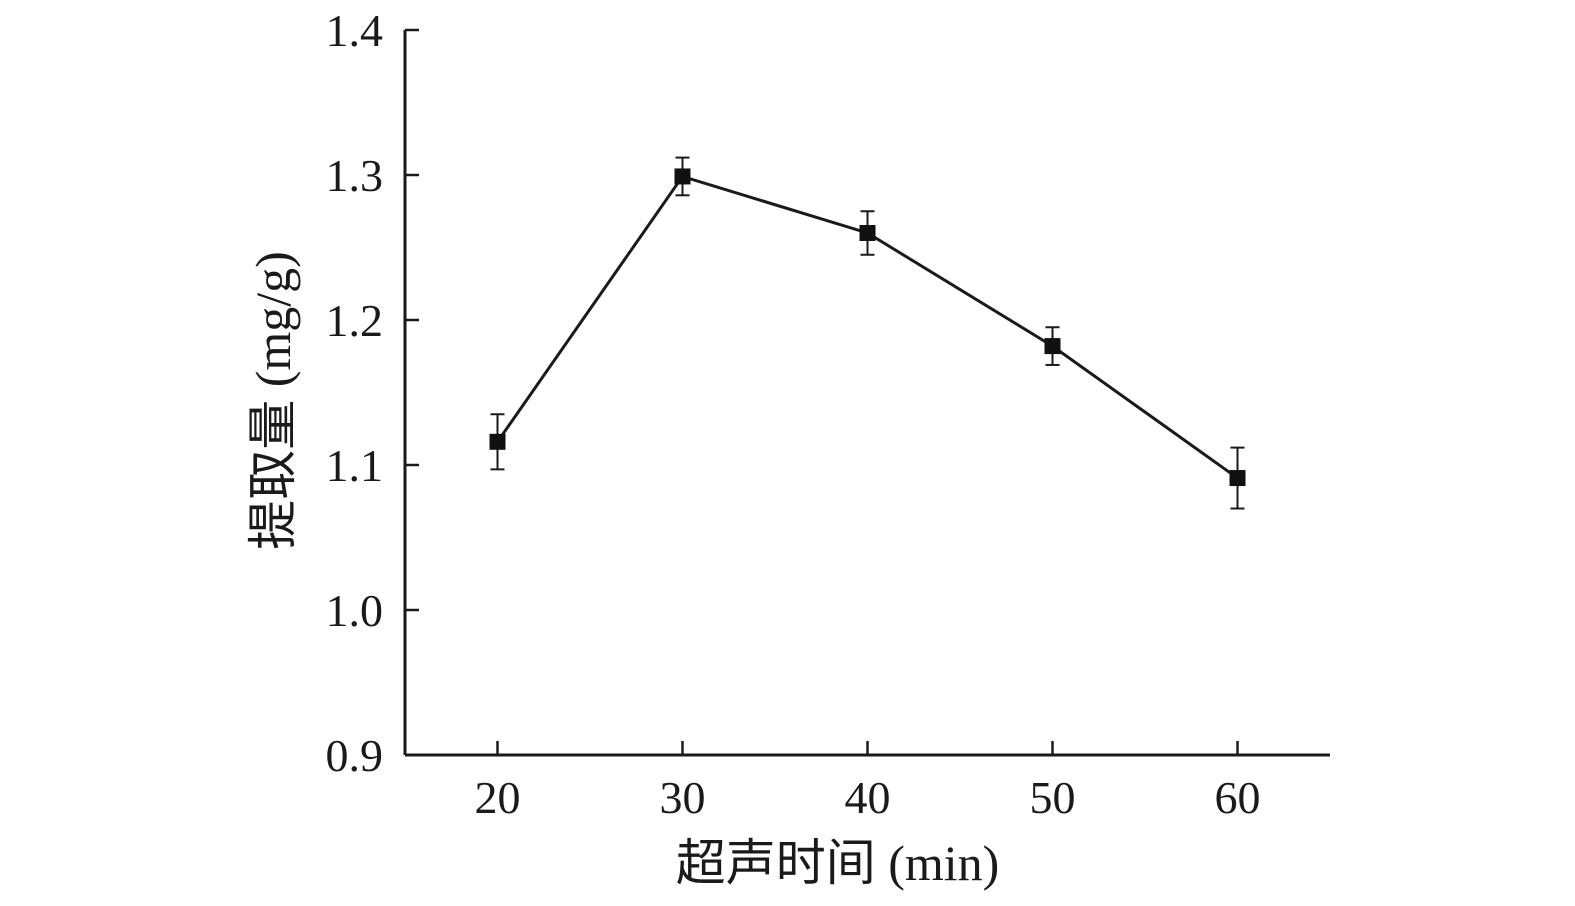 The width and height of the screenshot is (1575, 906). I want to click on x-tick-label: 40, so click(868, 797).